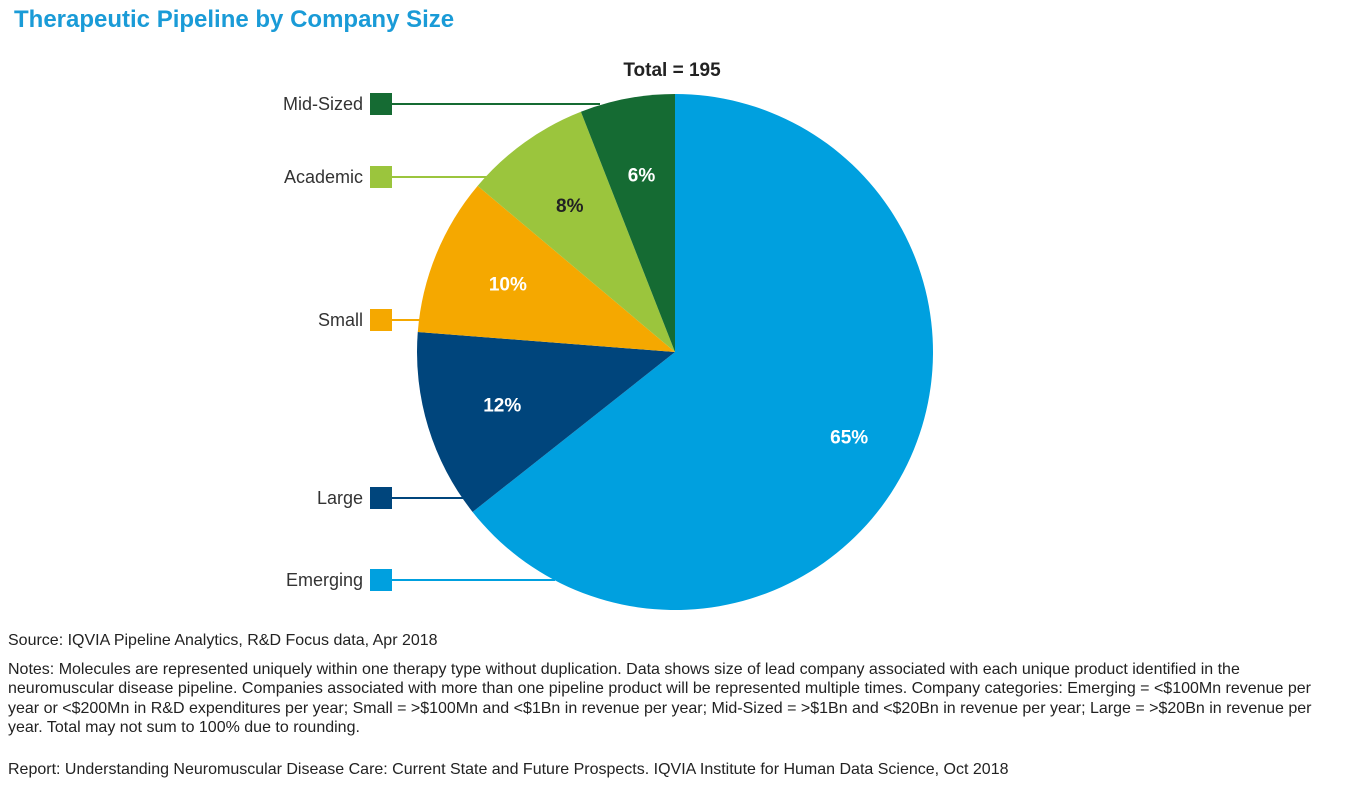 The width and height of the screenshot is (1352, 800). I want to click on slice-label-mid-sized: 6%, so click(642, 176).